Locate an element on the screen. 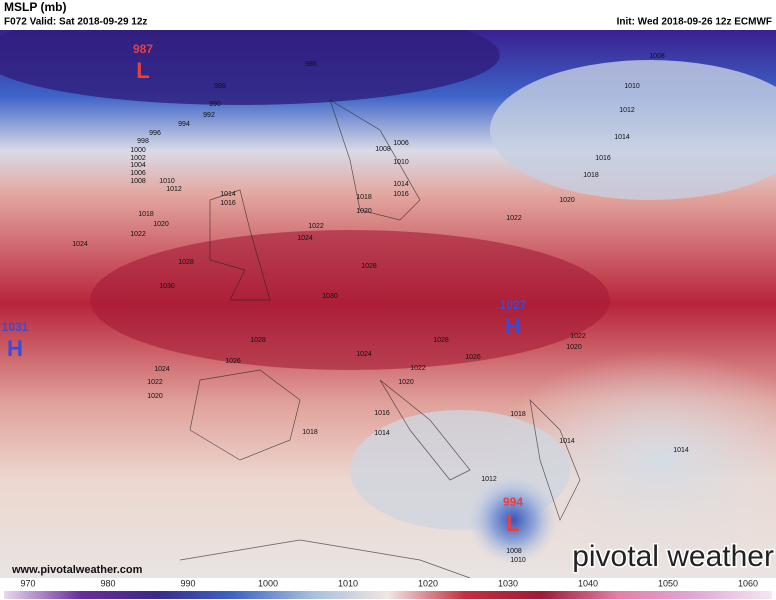 The width and height of the screenshot is (776, 600). colorbar-tick: 970 is located at coordinates (27, 583).